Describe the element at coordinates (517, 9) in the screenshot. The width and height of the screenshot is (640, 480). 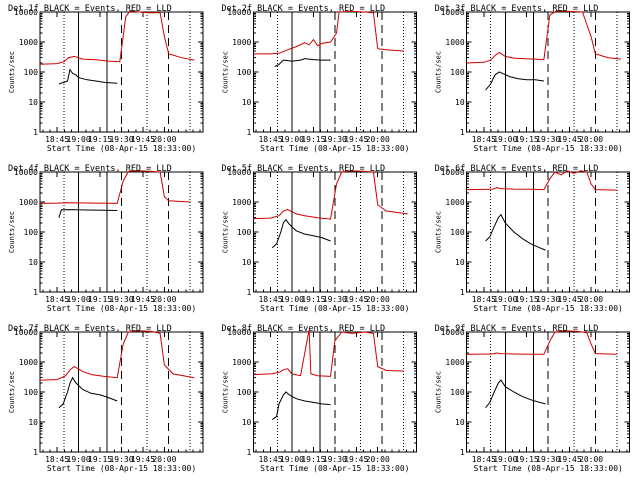
I see `panel-title: Det 3f BLACK = Events, RED = LLD` at that location.